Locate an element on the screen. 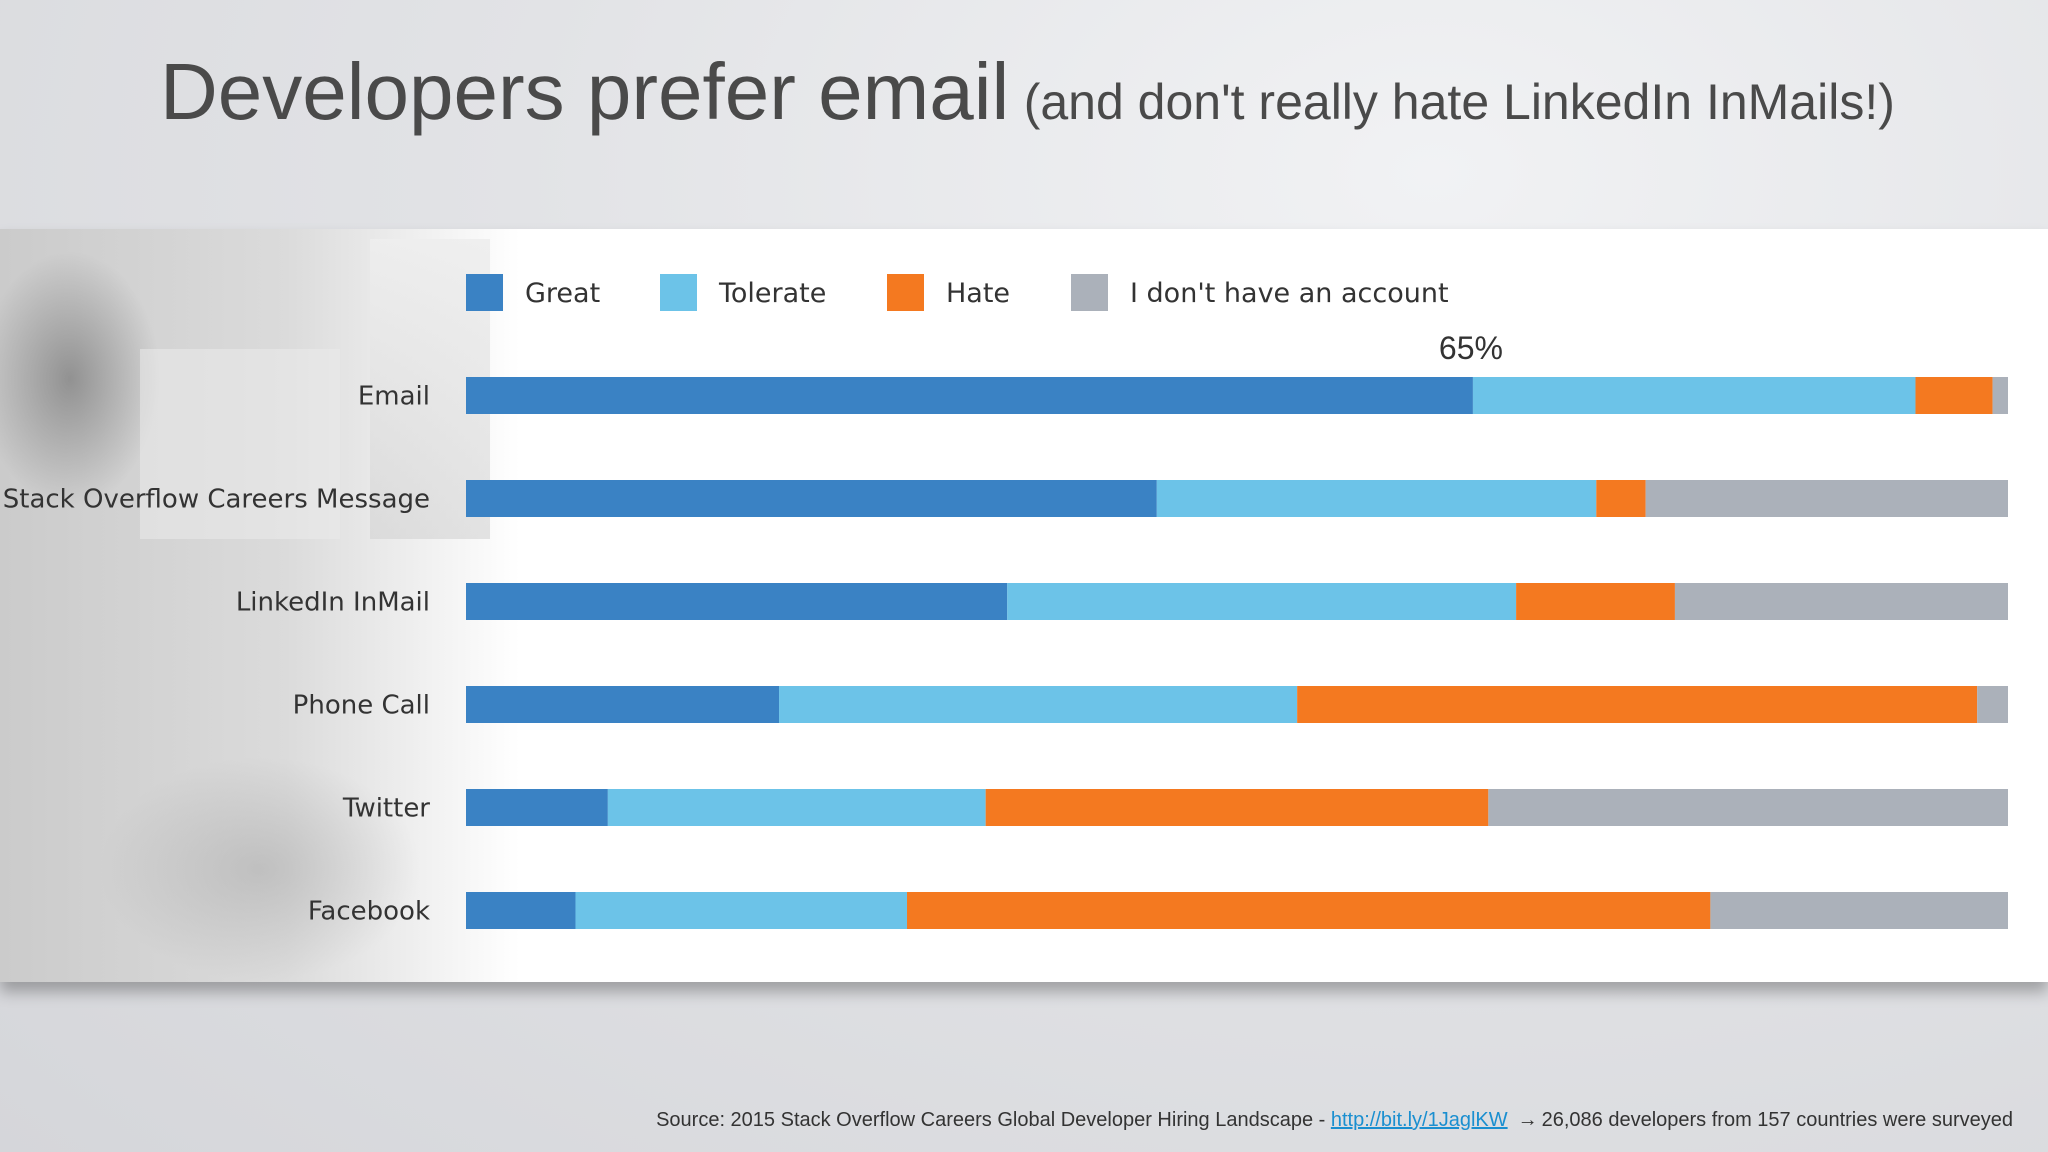 This screenshot has height=1152, width=2048. bar-facebook-i-don-t-have-an-account is located at coordinates (1859, 910).